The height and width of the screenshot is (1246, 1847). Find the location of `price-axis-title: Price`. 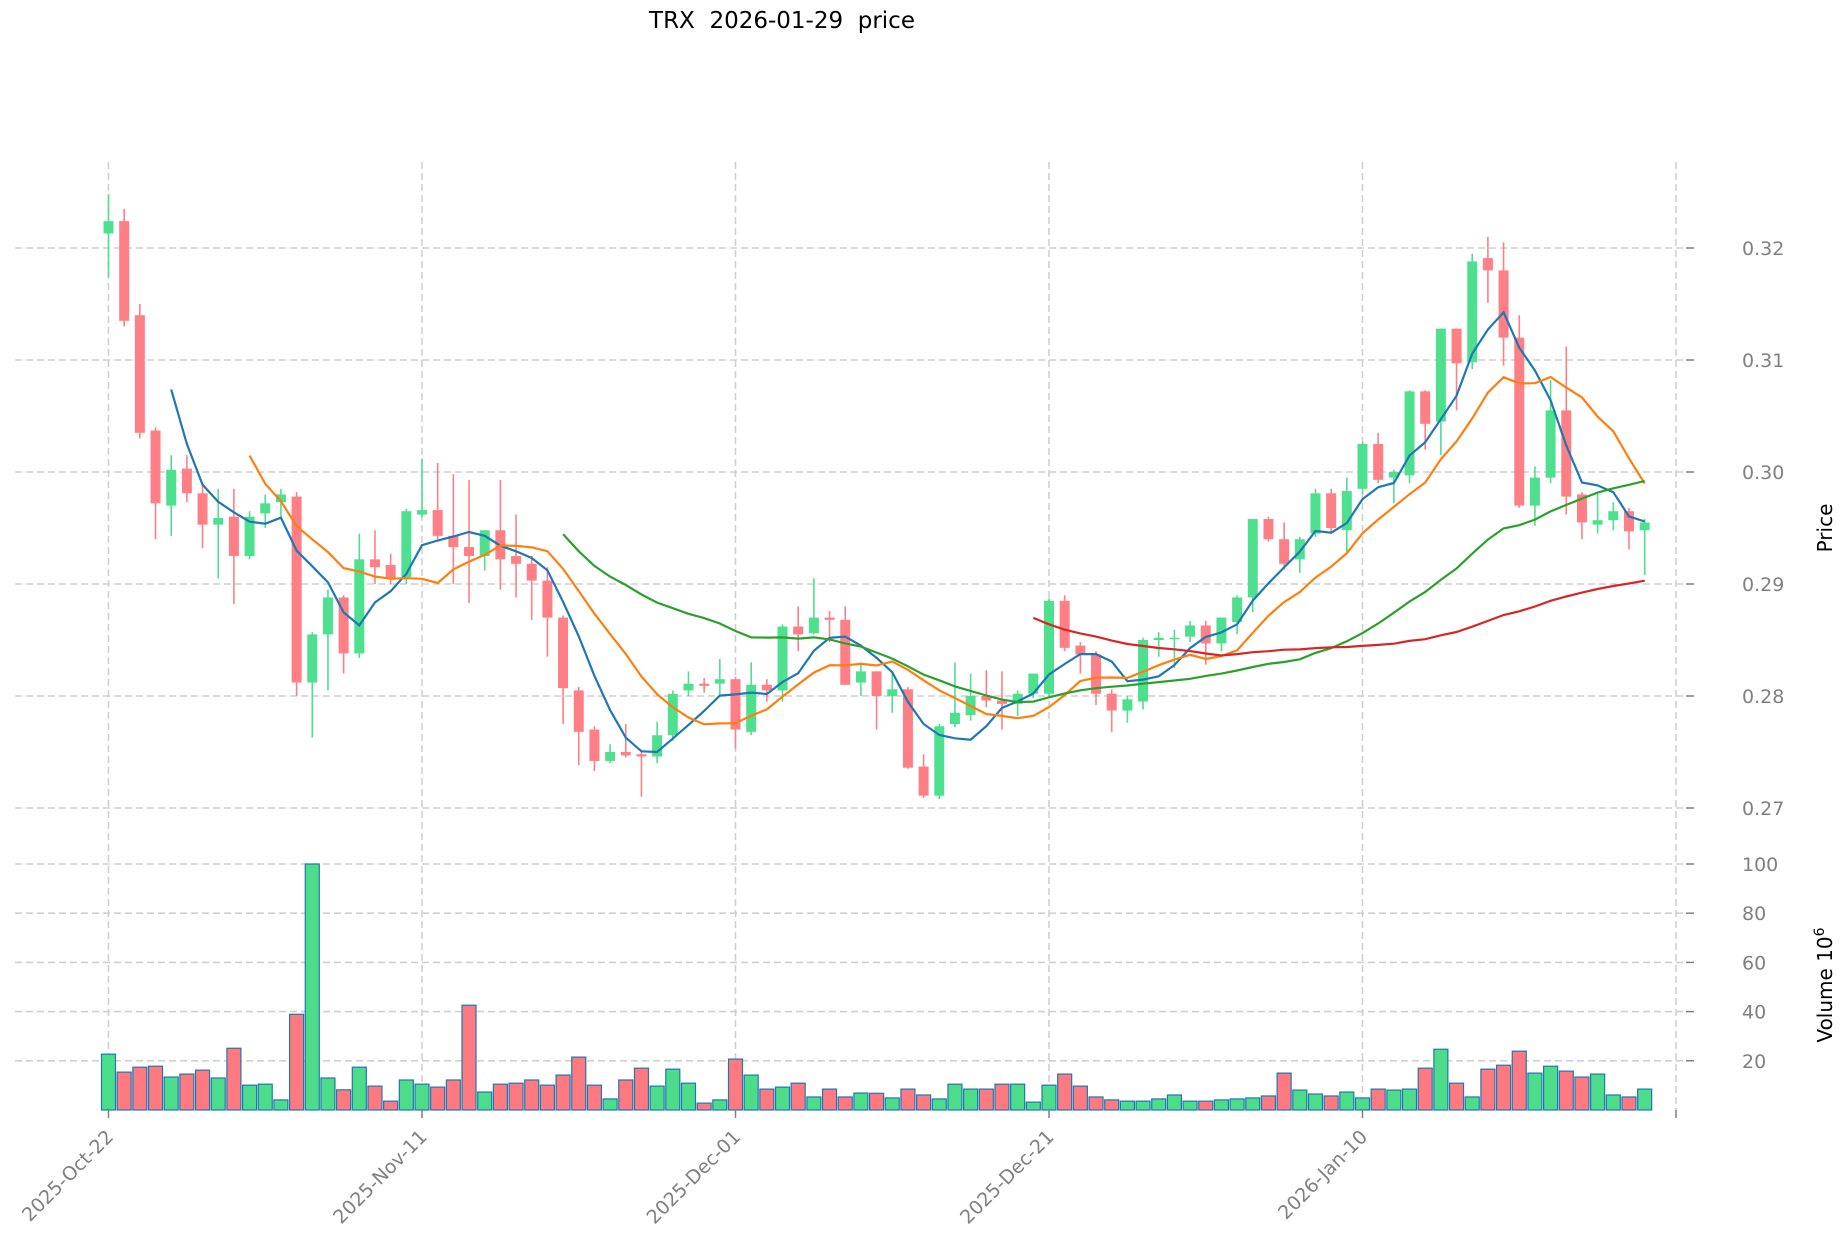

price-axis-title: Price is located at coordinates (1825, 528).